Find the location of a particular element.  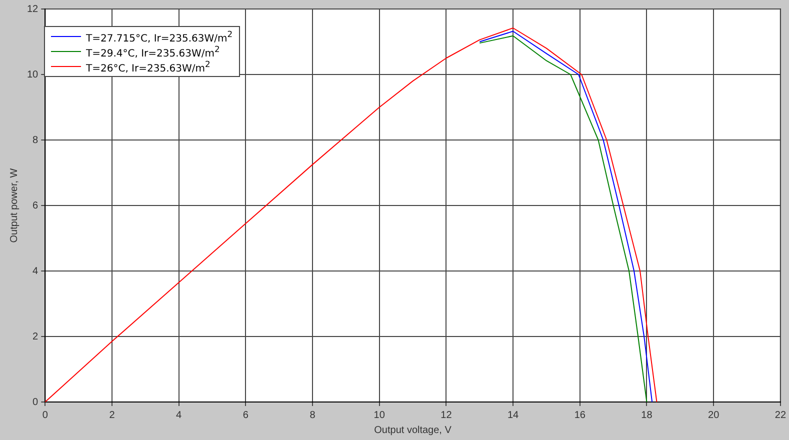

x-tick-label: 8 is located at coordinates (313, 415).